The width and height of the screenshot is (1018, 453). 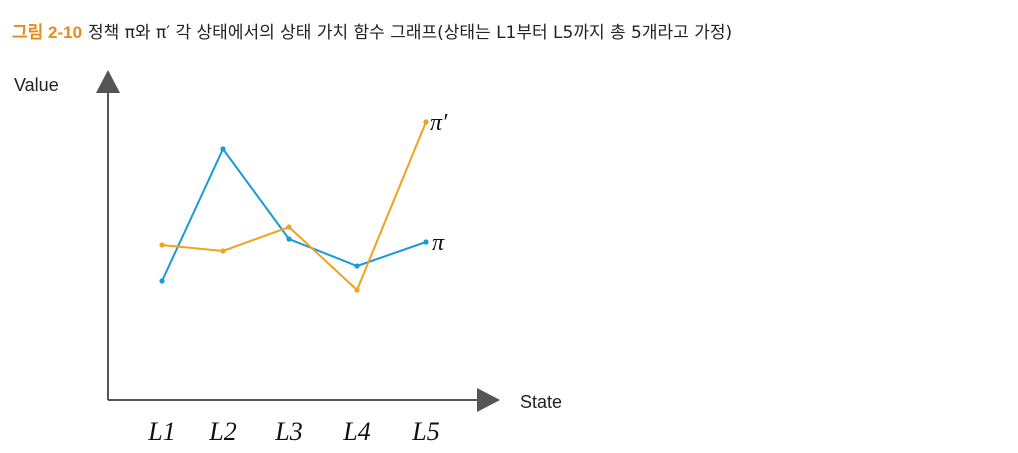 What do you see at coordinates (439, 123) in the screenshot?
I see `series-label-pi-prime: π′` at bounding box center [439, 123].